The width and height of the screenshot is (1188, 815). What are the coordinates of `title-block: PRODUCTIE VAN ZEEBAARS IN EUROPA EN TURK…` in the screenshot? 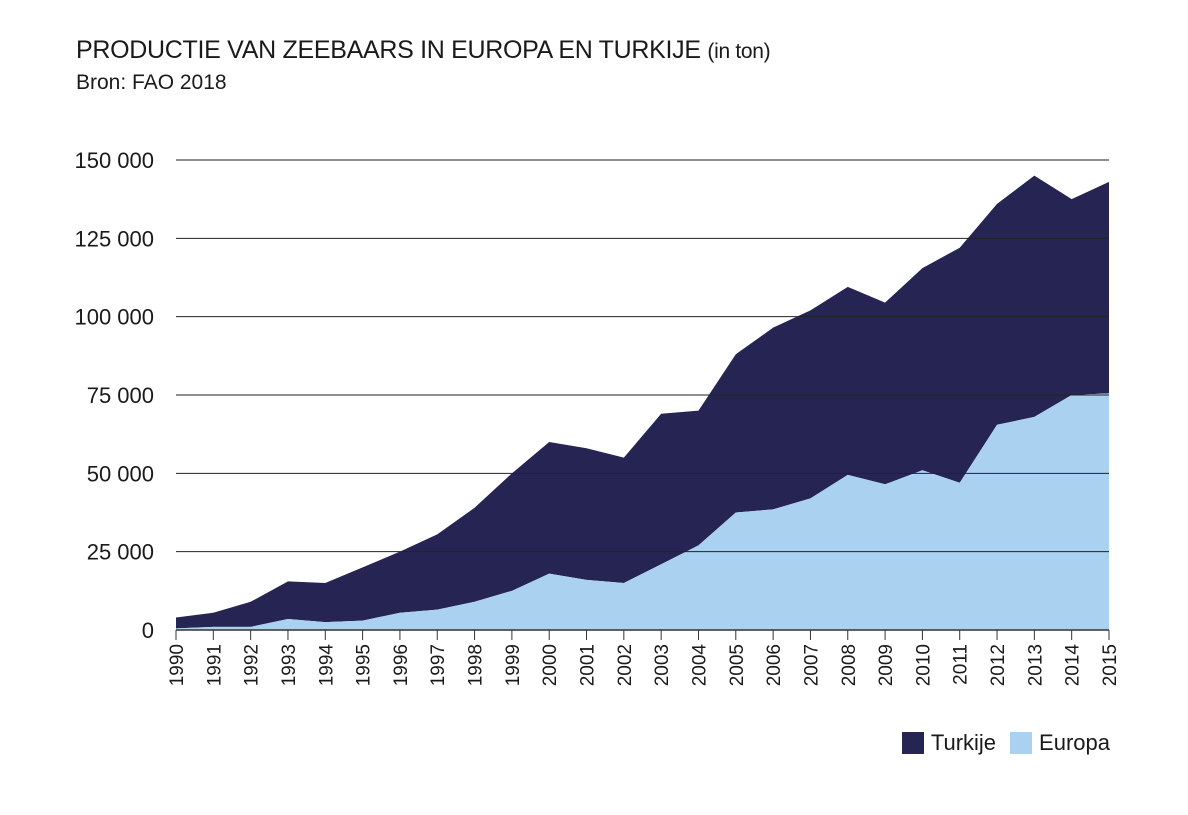 It's located at (423, 66).